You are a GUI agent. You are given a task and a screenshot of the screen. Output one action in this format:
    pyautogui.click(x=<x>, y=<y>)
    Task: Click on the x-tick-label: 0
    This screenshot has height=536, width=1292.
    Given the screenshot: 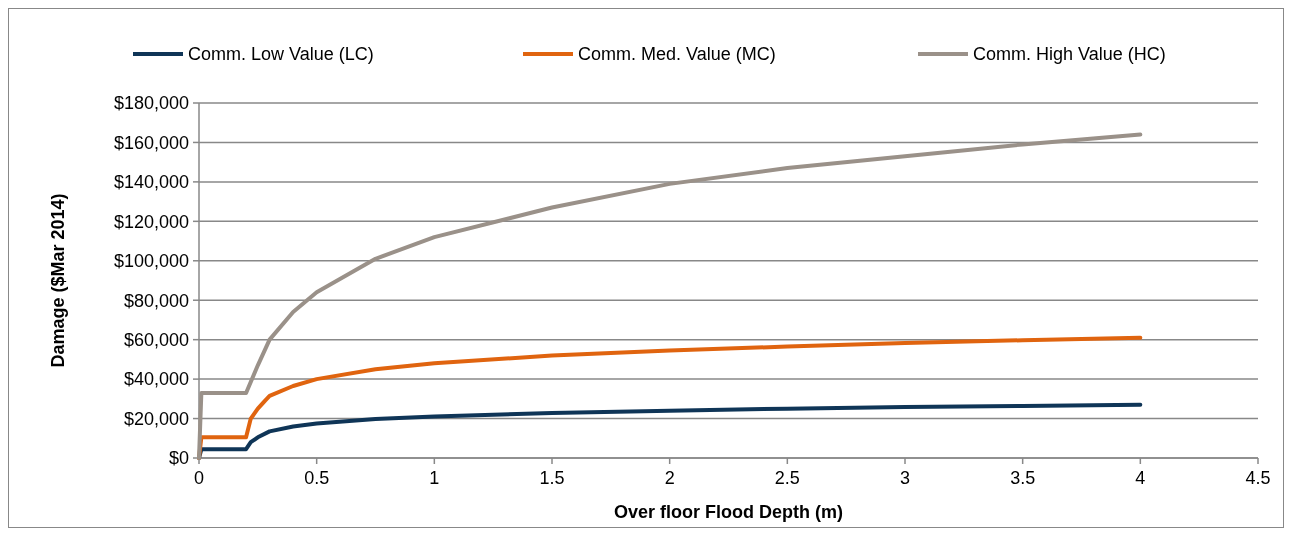 What is the action you would take?
    pyautogui.click(x=199, y=478)
    